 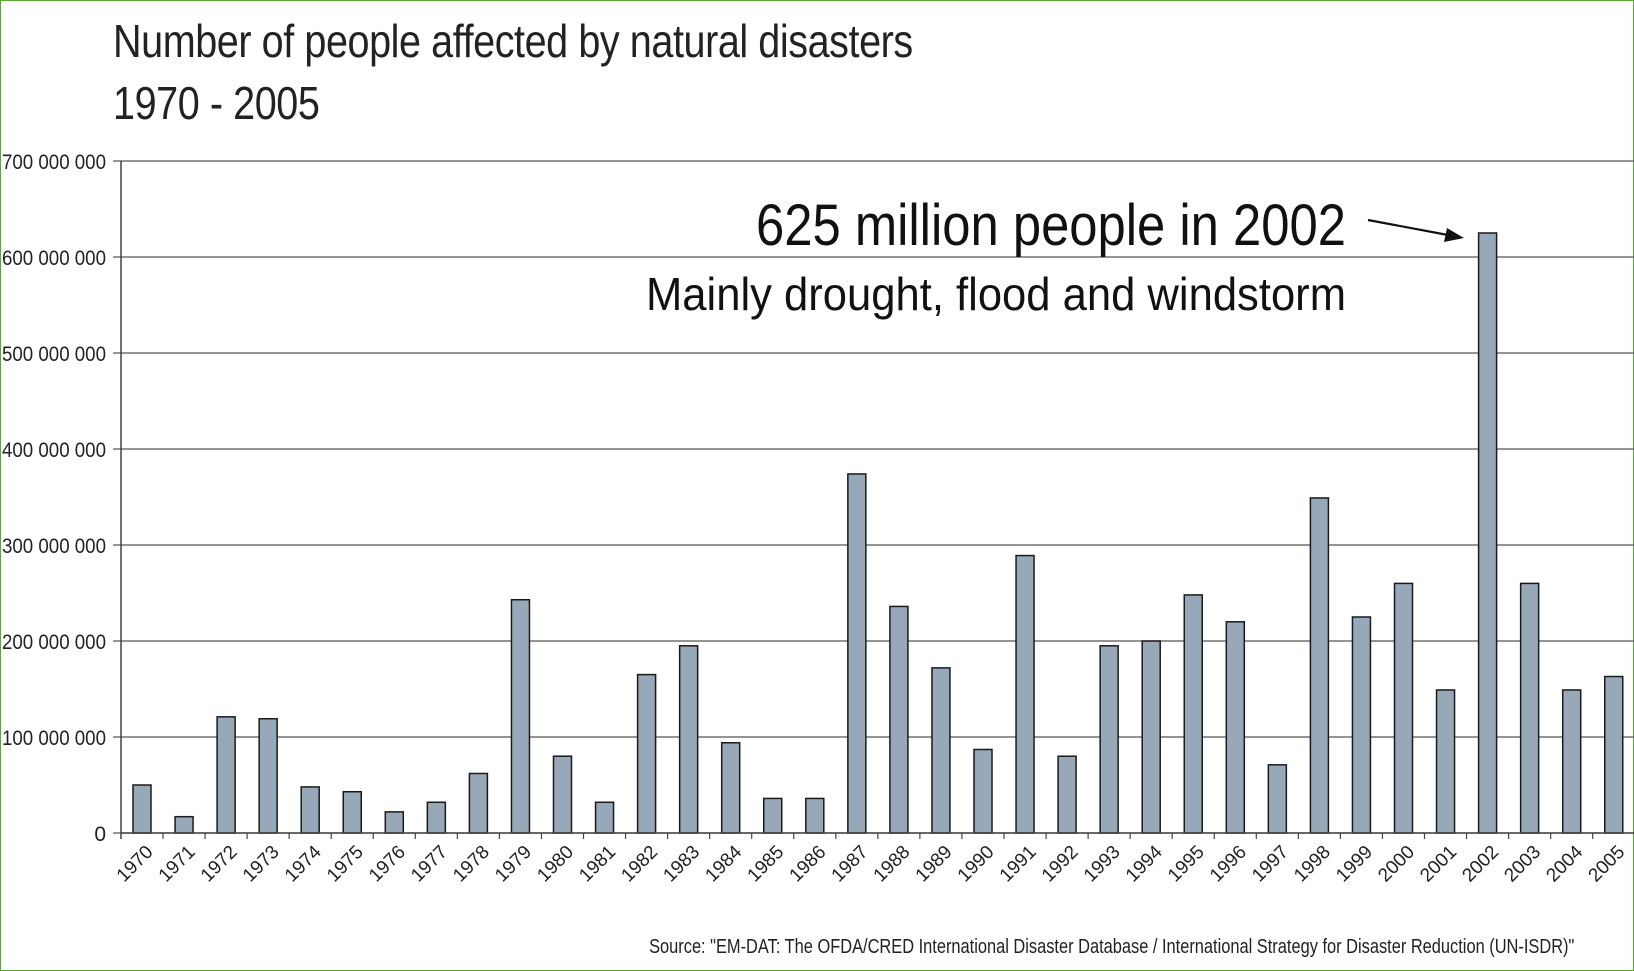 What do you see at coordinates (1396, 864) in the screenshot?
I see `x-tick-label: 2000` at bounding box center [1396, 864].